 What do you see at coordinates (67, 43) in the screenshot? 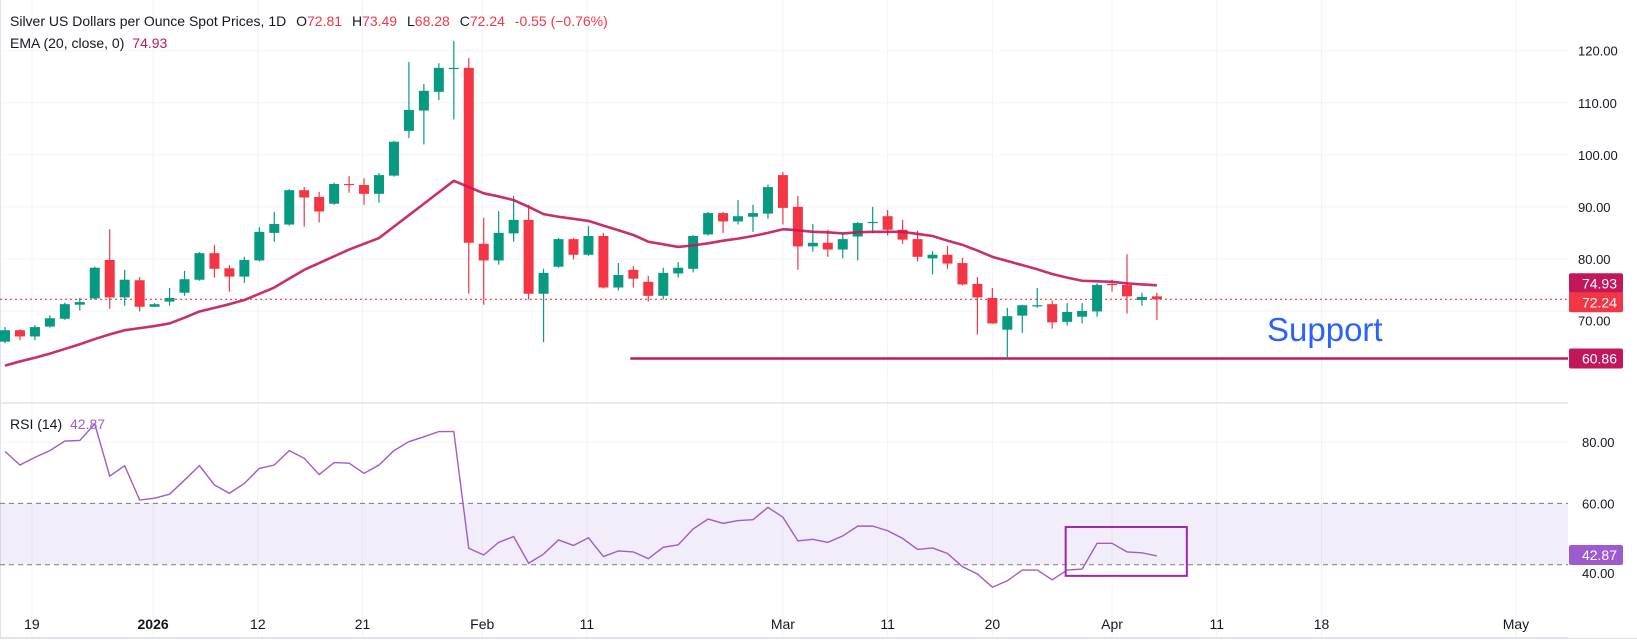
I see `ema-label: EMA (20, close, 0)` at bounding box center [67, 43].